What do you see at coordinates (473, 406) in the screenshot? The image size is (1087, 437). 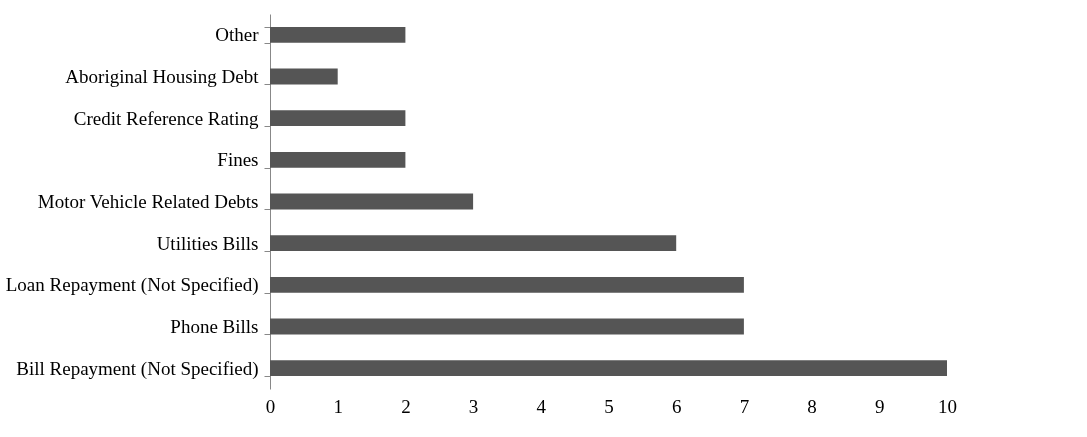 I see `x-tick-label: 3` at bounding box center [473, 406].